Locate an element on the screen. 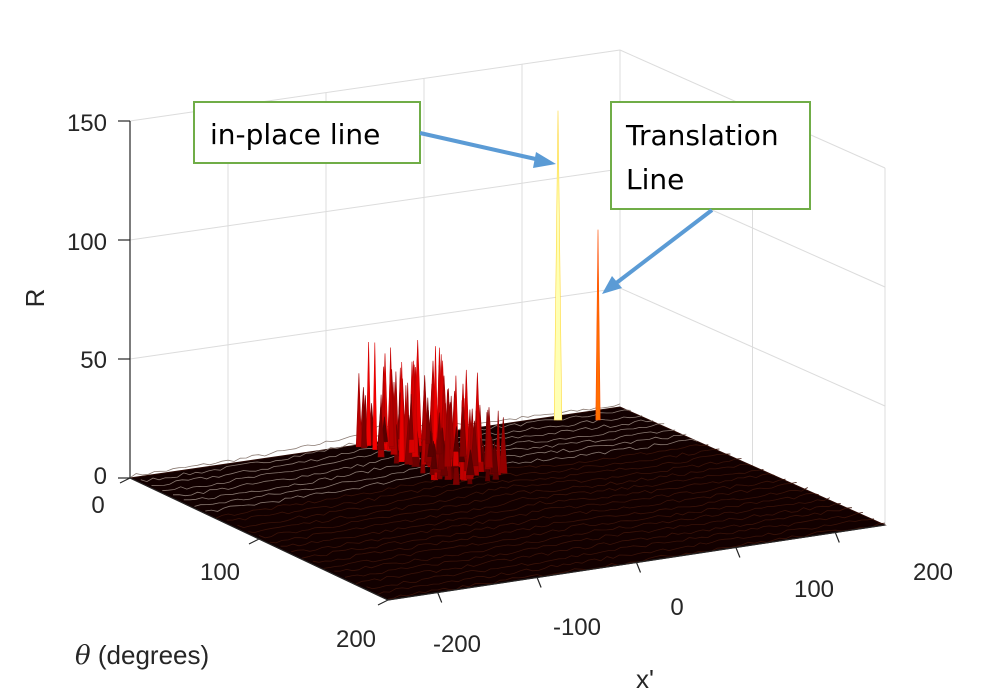 This screenshot has width=989, height=691. callout-text: in-place line is located at coordinates (295, 134).